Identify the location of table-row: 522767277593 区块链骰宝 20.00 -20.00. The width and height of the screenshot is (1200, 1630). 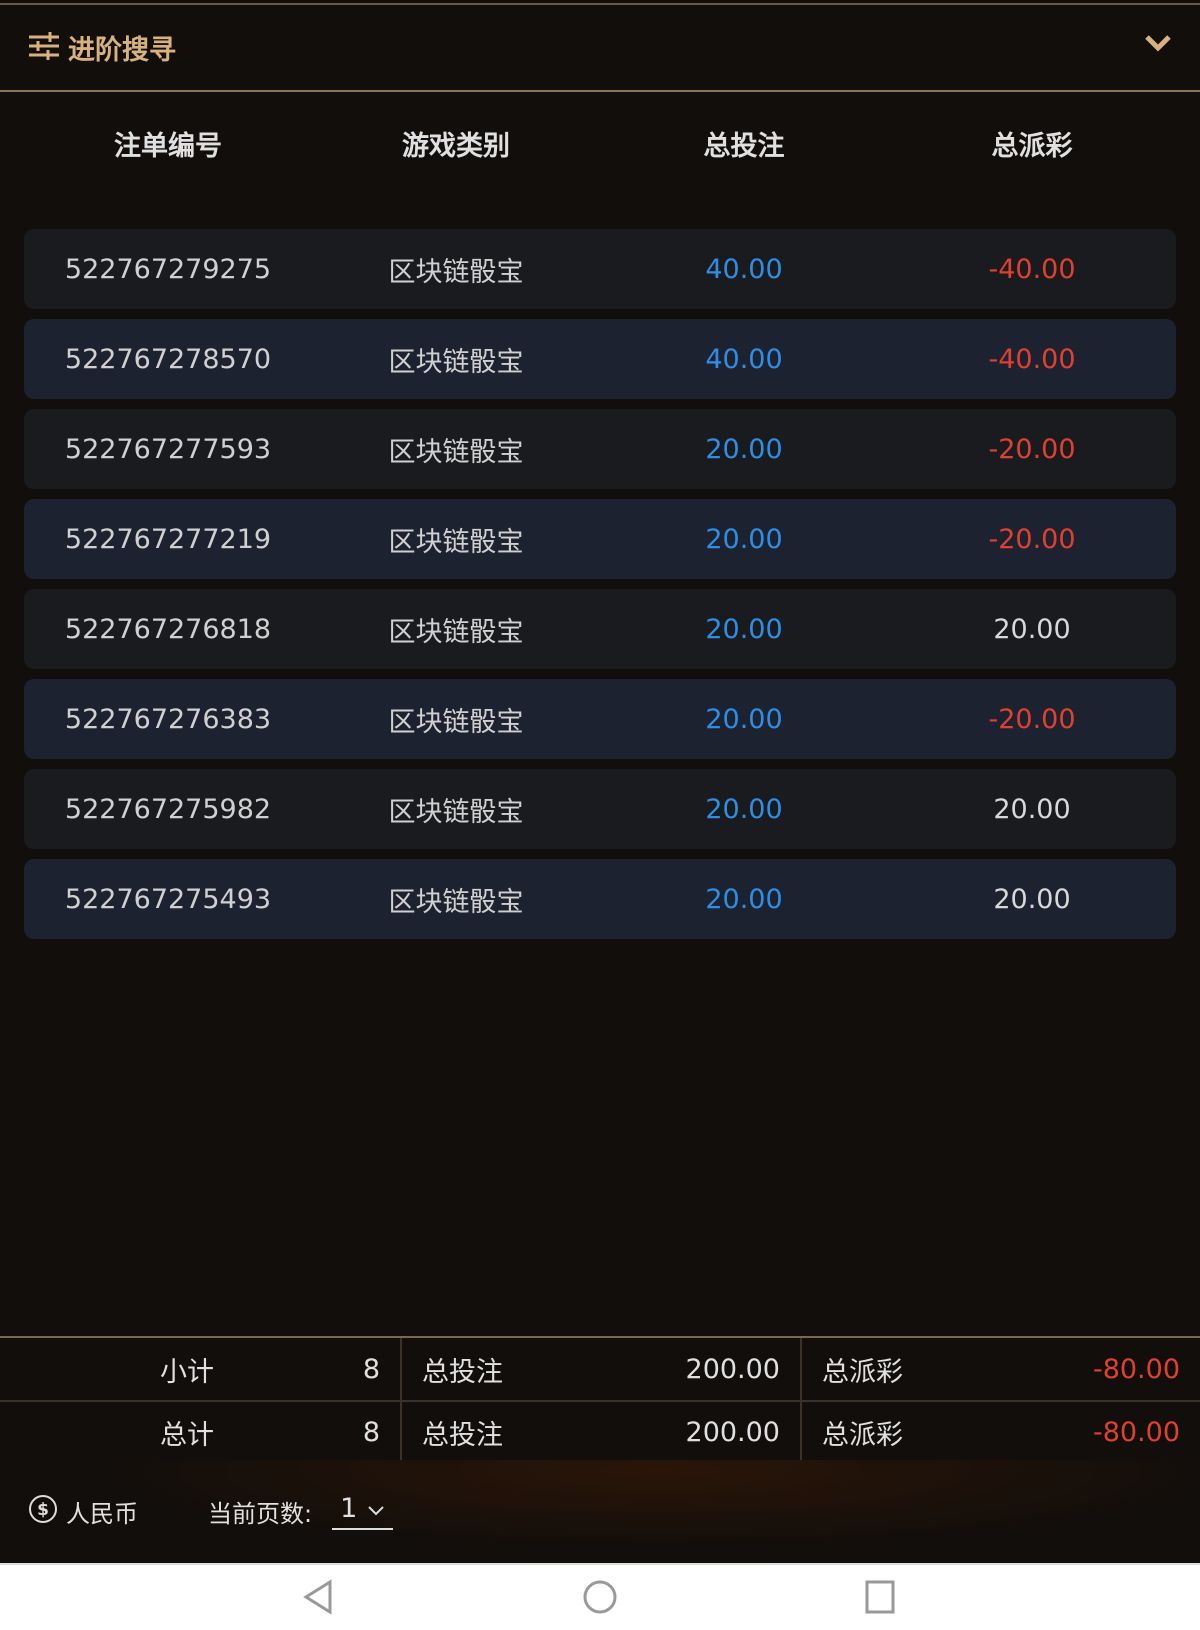
(600, 449).